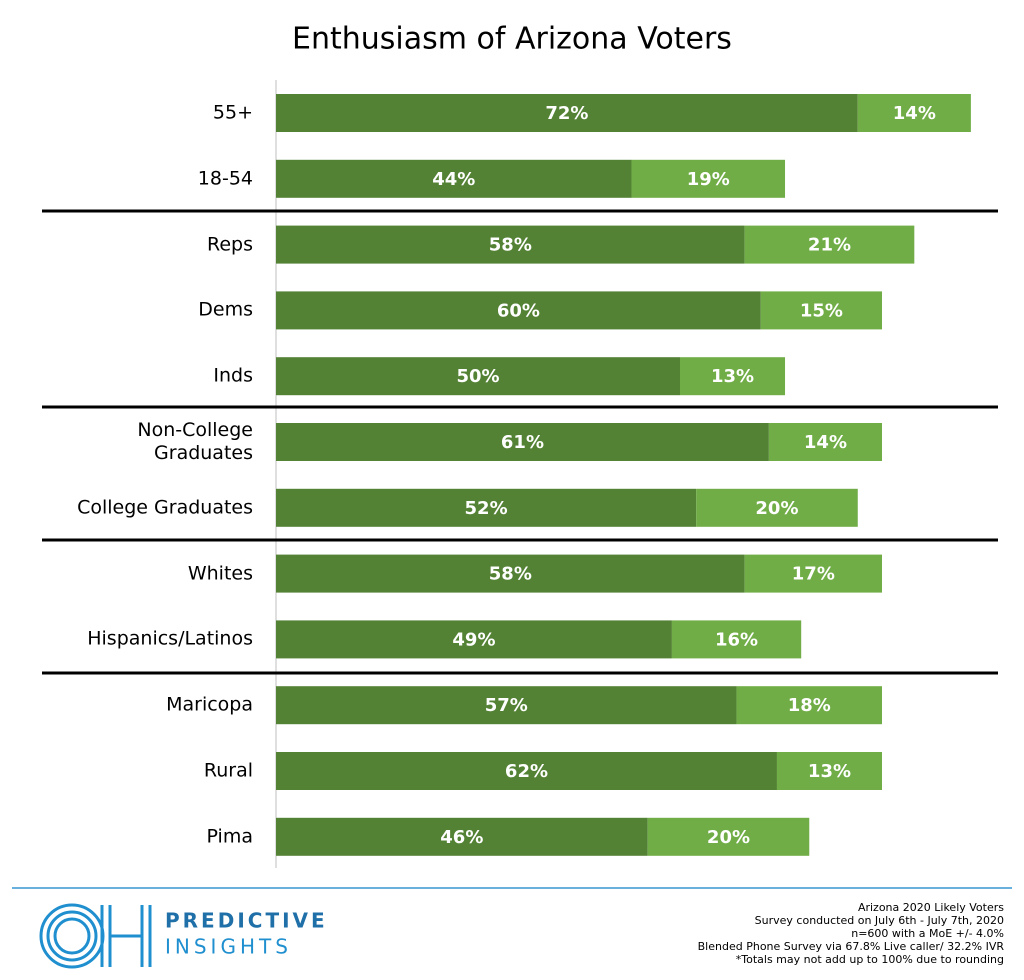 Image resolution: width=1024 pixels, height=980 pixels. Describe the element at coordinates (246, 921) in the screenshot. I see `logo-text: PREDICTIVE` at that location.